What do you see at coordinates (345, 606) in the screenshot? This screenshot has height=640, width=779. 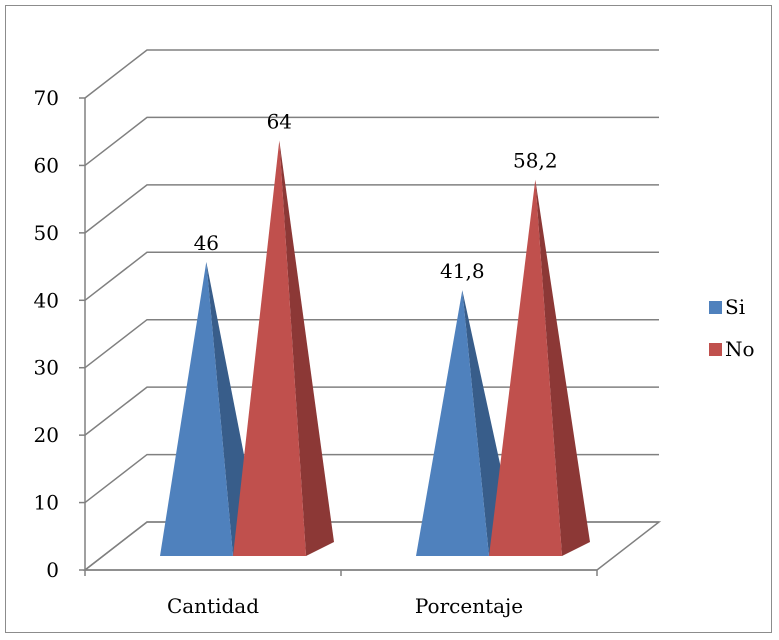 I see `x-category-labels: Cantidad Porcentaje` at bounding box center [345, 606].